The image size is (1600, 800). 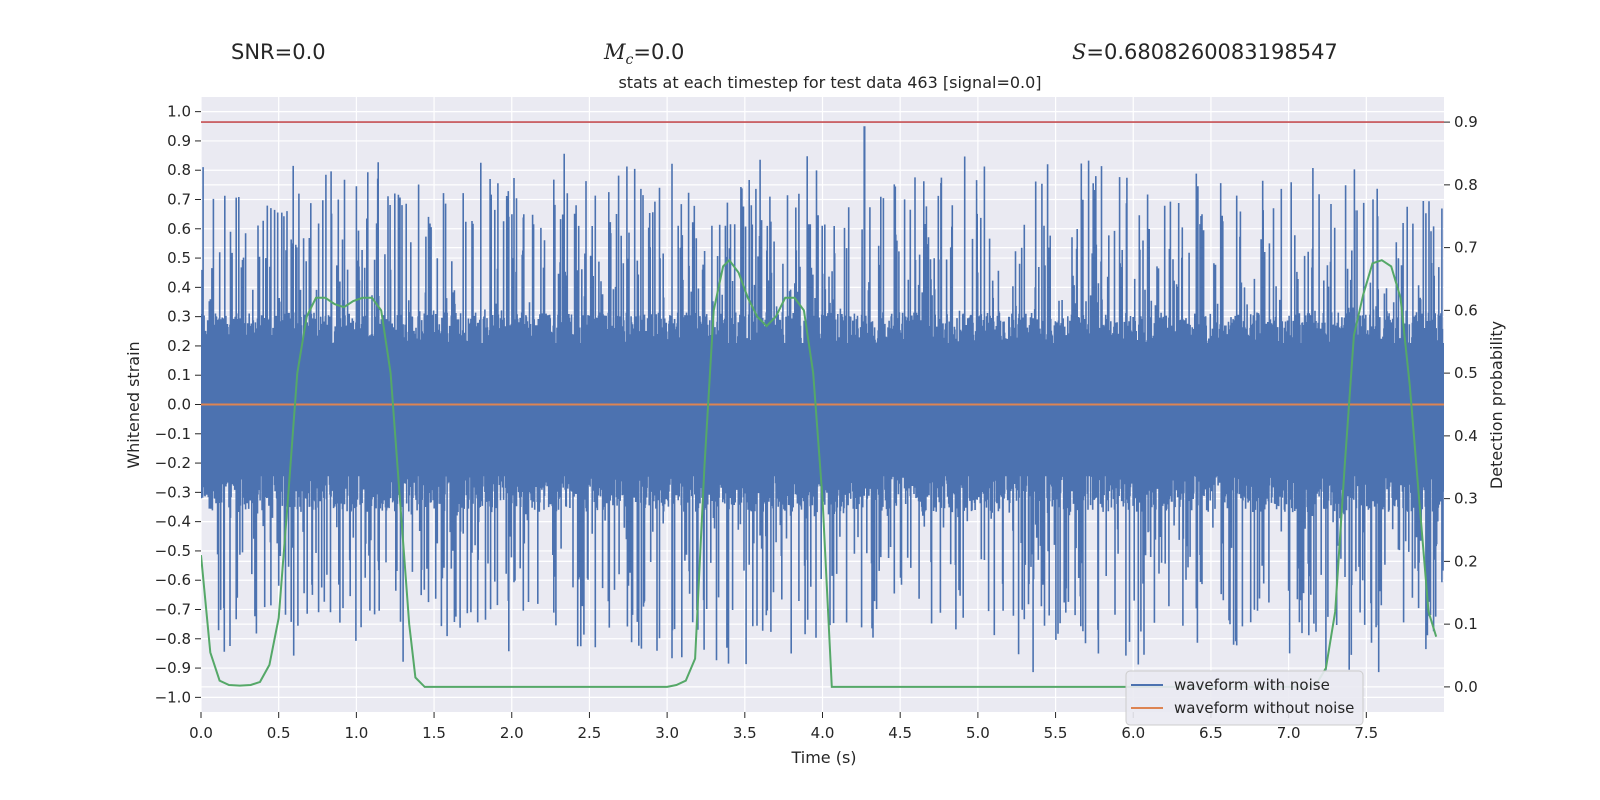 I want to click on x-tick-label: 7.0, so click(x=1289, y=733).